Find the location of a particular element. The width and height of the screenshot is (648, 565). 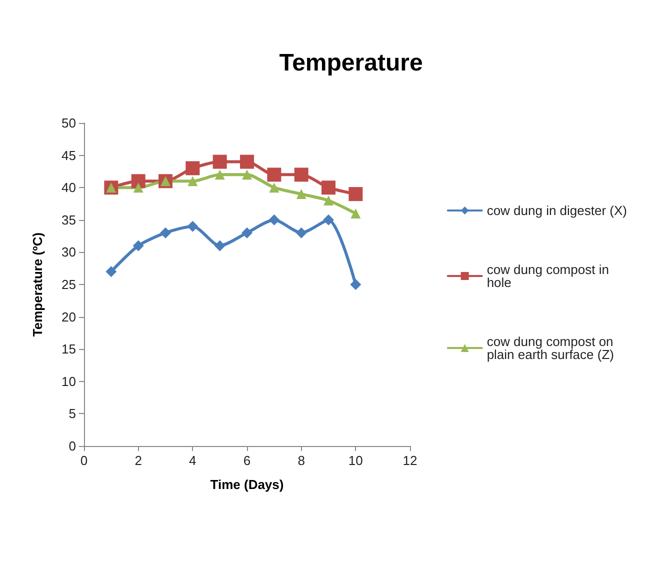

legend-label: cow dung in digester (X) is located at coordinates (557, 210).